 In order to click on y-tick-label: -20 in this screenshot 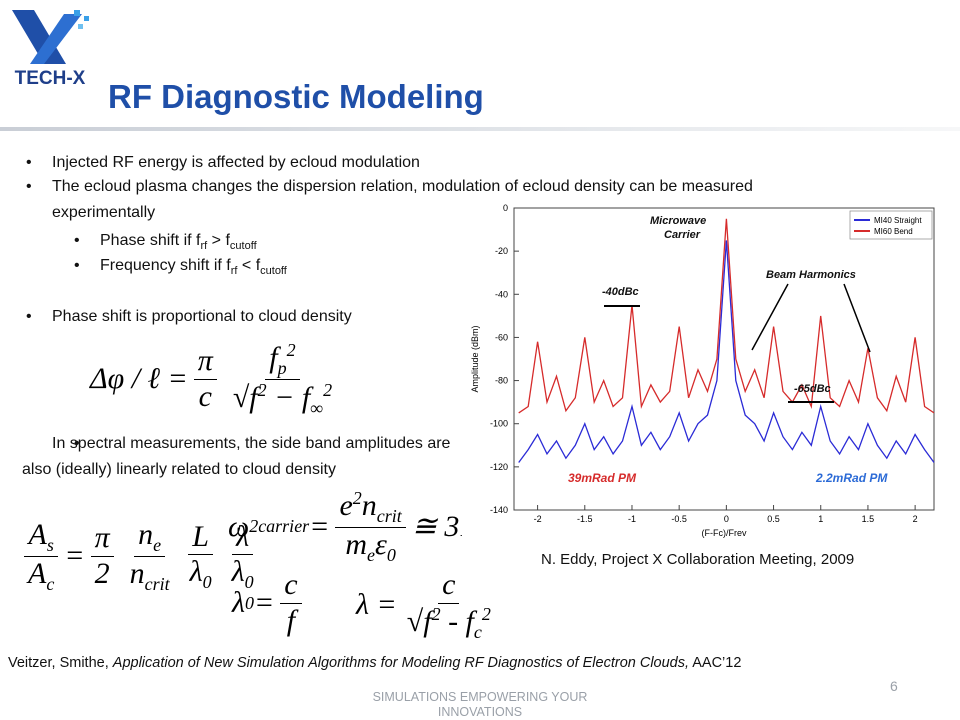, I will do `click(501, 251)`.